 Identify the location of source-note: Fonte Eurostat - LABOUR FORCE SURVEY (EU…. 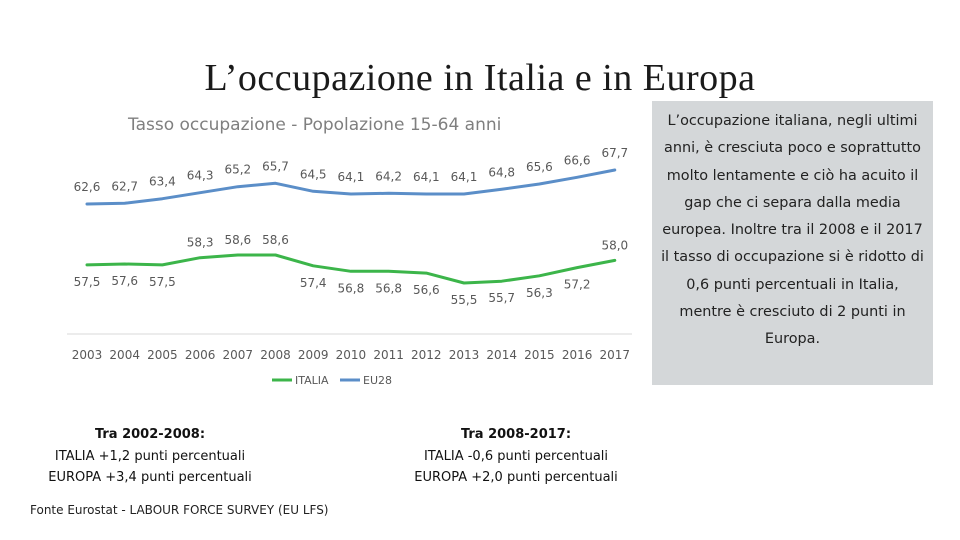
(179, 510).